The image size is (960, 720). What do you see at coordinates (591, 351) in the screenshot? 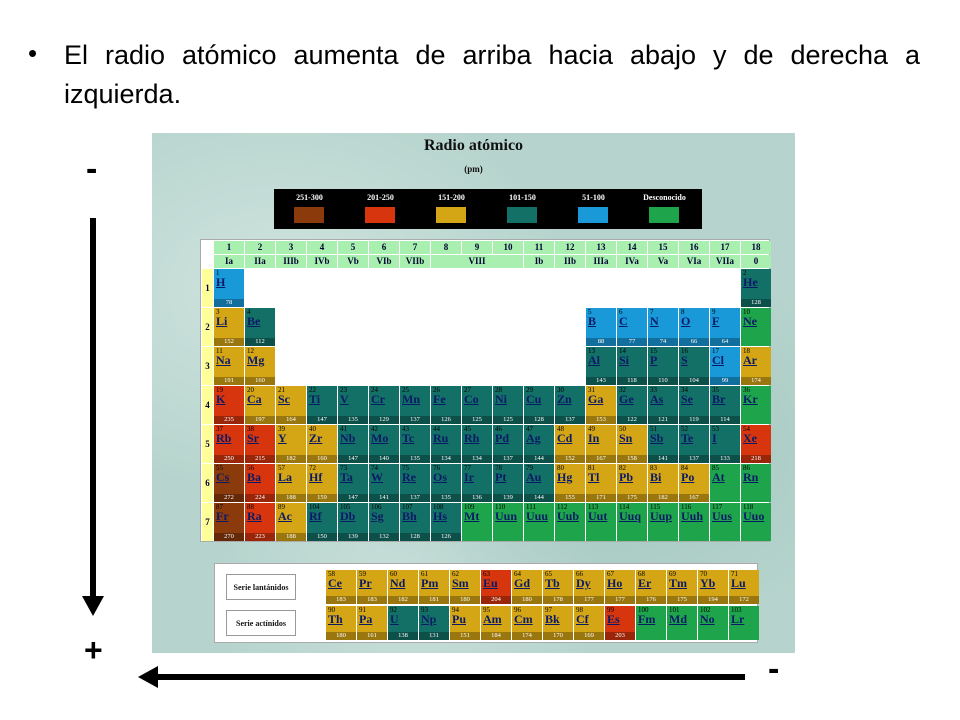
I see `atomic-number: 13` at bounding box center [591, 351].